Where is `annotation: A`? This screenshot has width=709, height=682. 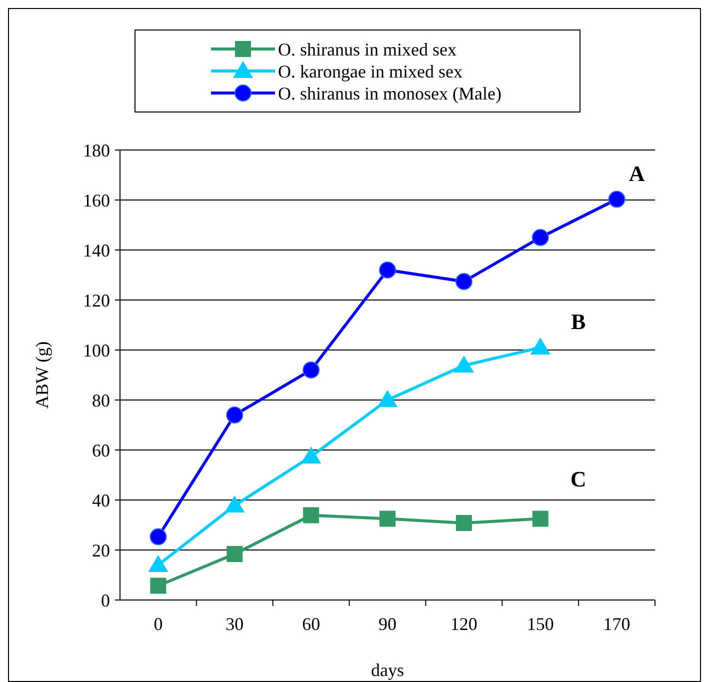 annotation: A is located at coordinates (636, 173).